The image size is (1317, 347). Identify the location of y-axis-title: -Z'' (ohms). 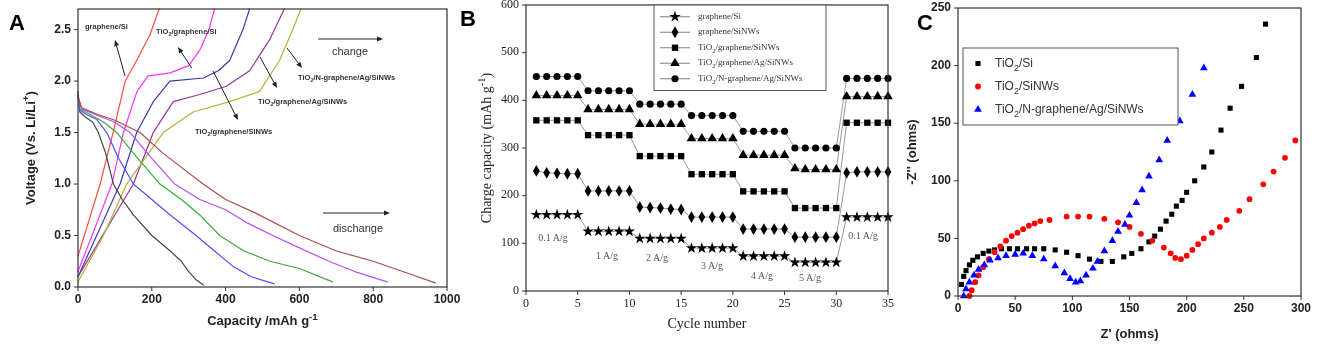
(912, 152).